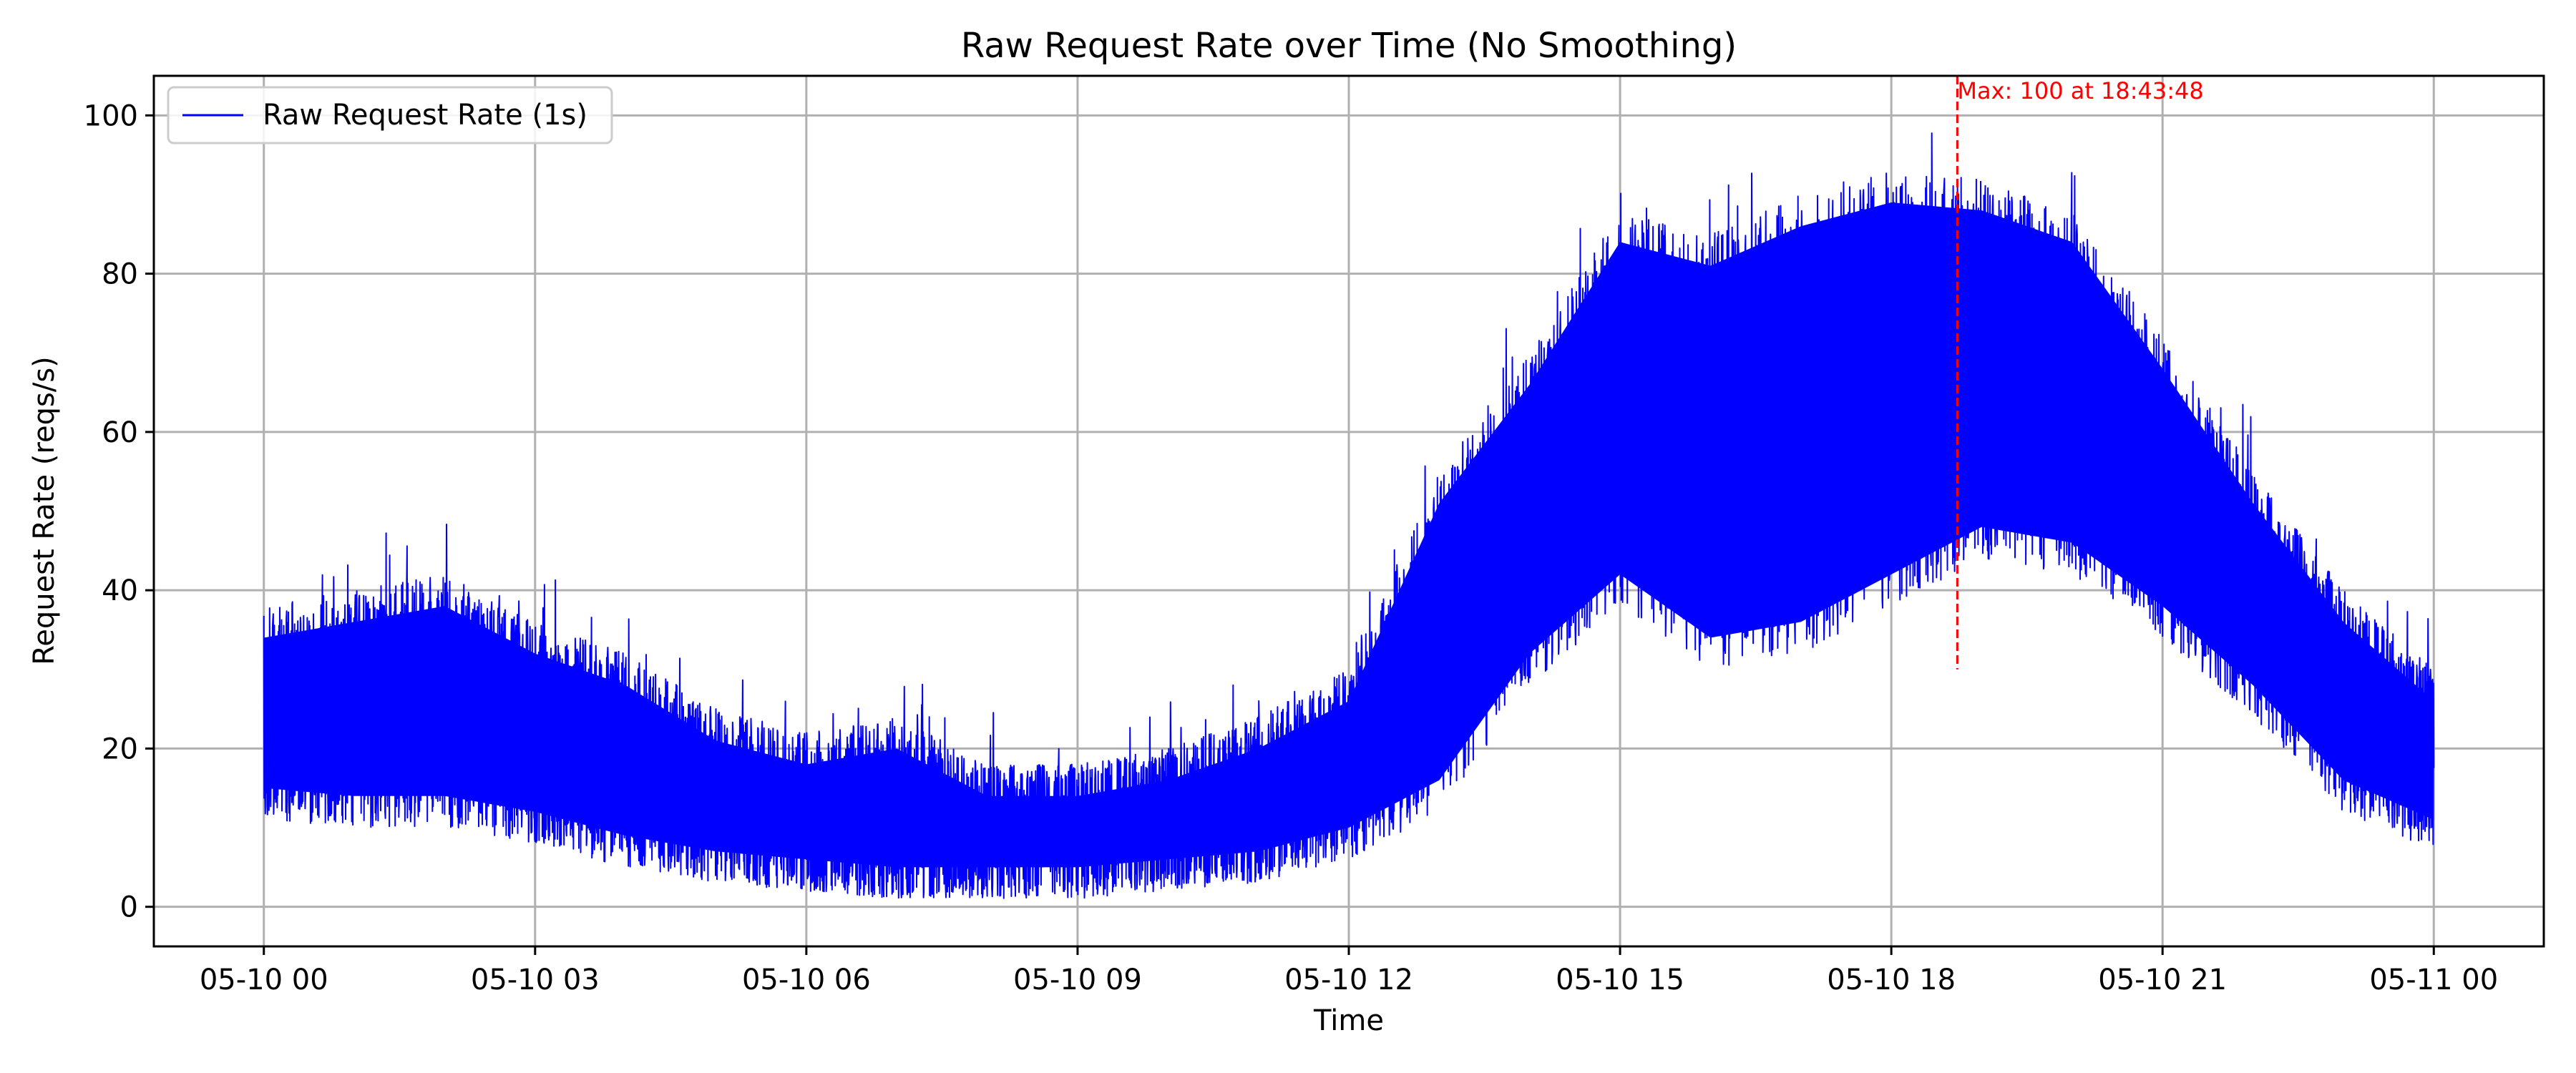 This screenshot has height=1073, width=2576. Describe the element at coordinates (44, 510) in the screenshot. I see `y-axis-label: Request Rate (reqs/s)` at that location.